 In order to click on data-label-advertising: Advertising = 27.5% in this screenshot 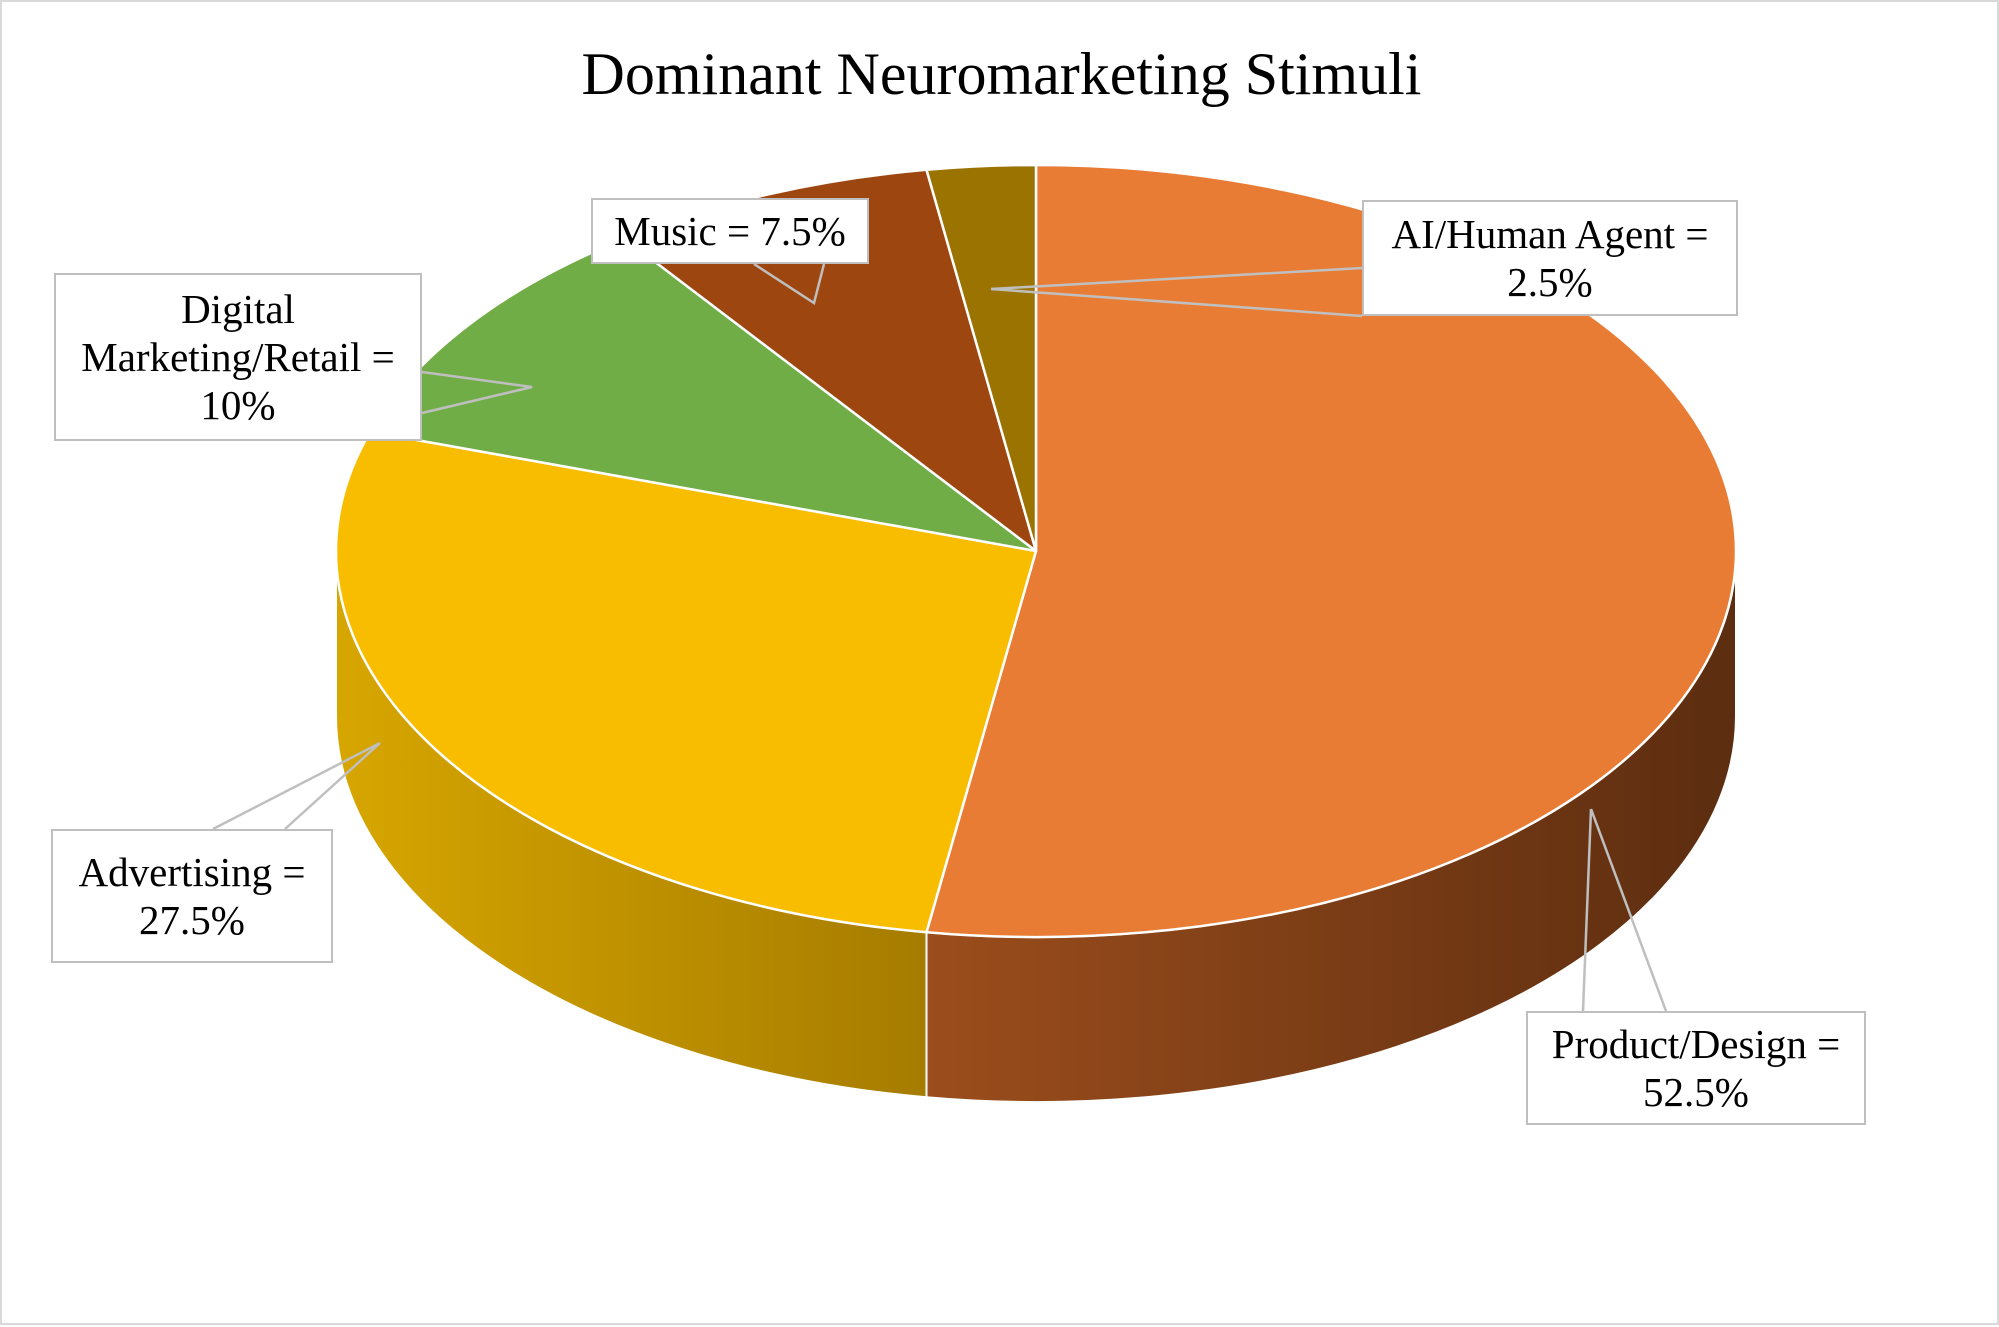, I will do `click(192, 896)`.